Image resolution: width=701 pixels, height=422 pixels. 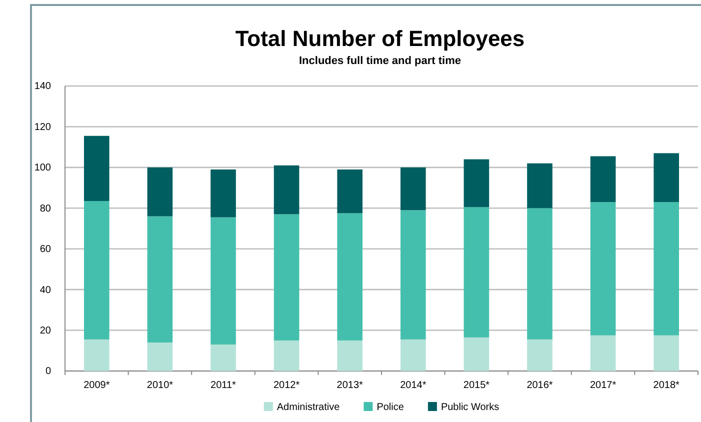 What do you see at coordinates (46, 290) in the screenshot?
I see `y-tick-label: 40` at bounding box center [46, 290].